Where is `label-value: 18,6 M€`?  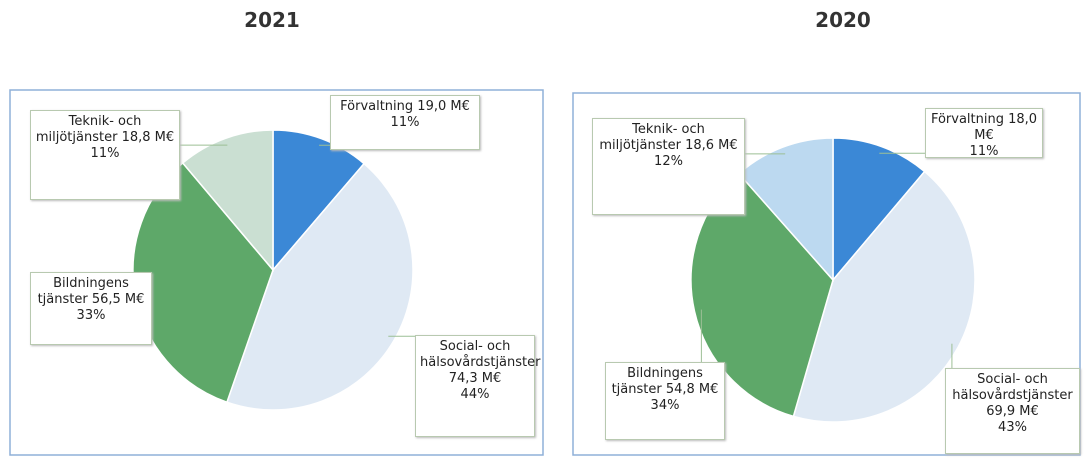 label-value: 18,6 M€ is located at coordinates (711, 145).